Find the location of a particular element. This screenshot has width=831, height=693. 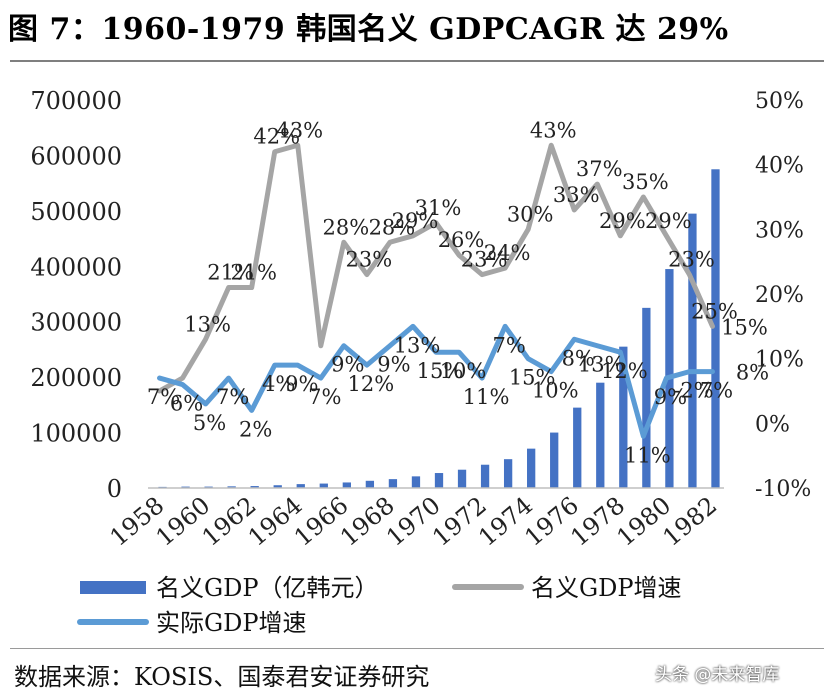

legend-nominal-growth-label: 名义GDP增速 is located at coordinates (606, 588).